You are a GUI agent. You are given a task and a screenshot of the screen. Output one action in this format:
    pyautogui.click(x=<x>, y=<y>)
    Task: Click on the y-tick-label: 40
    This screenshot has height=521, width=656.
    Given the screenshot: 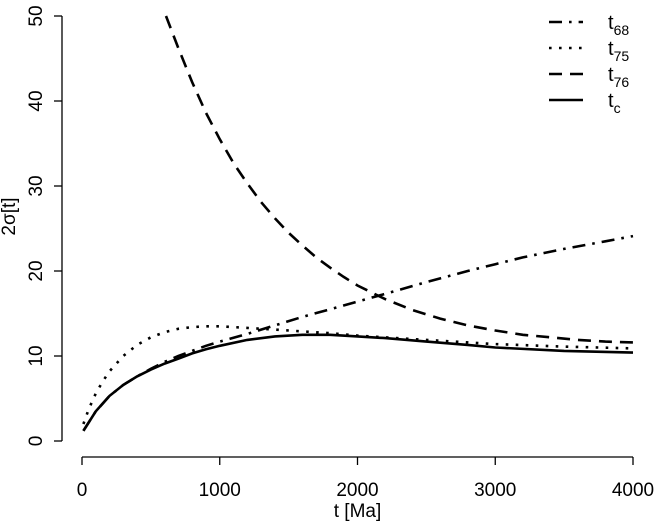 What is the action you would take?
    pyautogui.click(x=36, y=100)
    